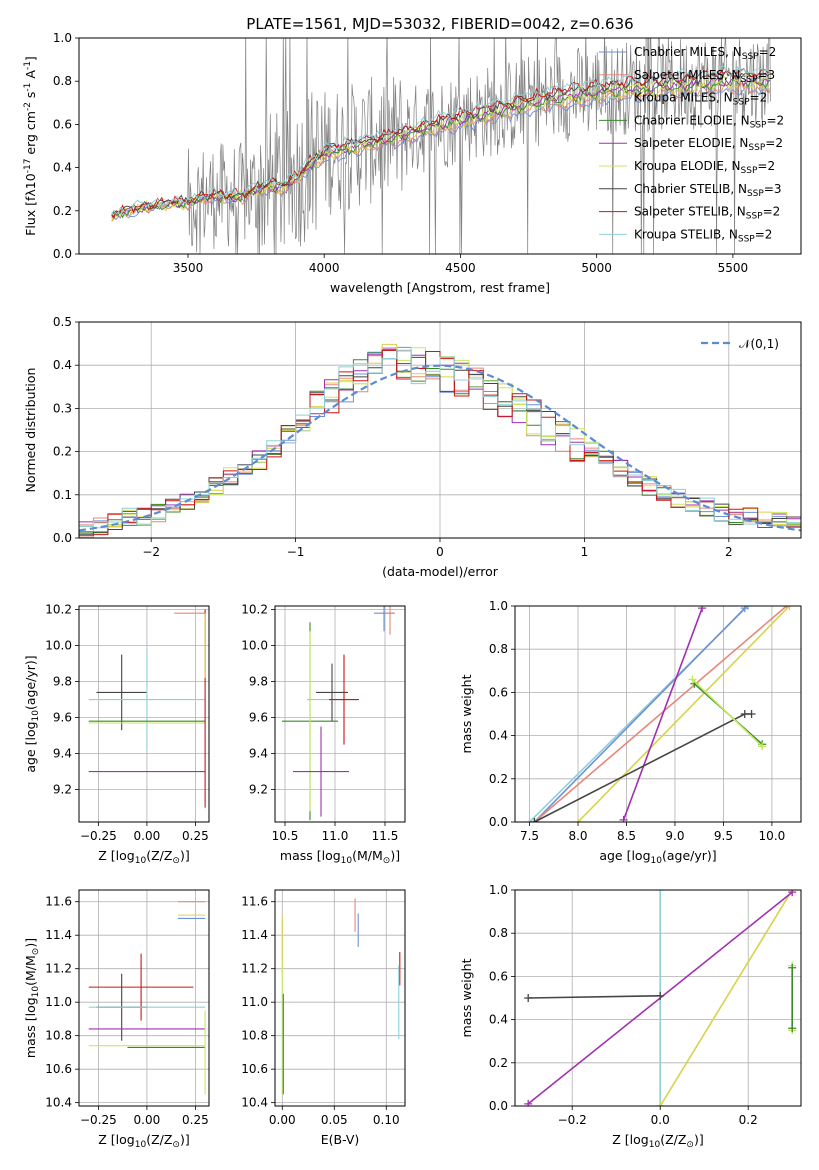 The width and height of the screenshot is (819, 1170). What do you see at coordinates (151, 552) in the screenshot?
I see `x-tick-label: −2` at bounding box center [151, 552].